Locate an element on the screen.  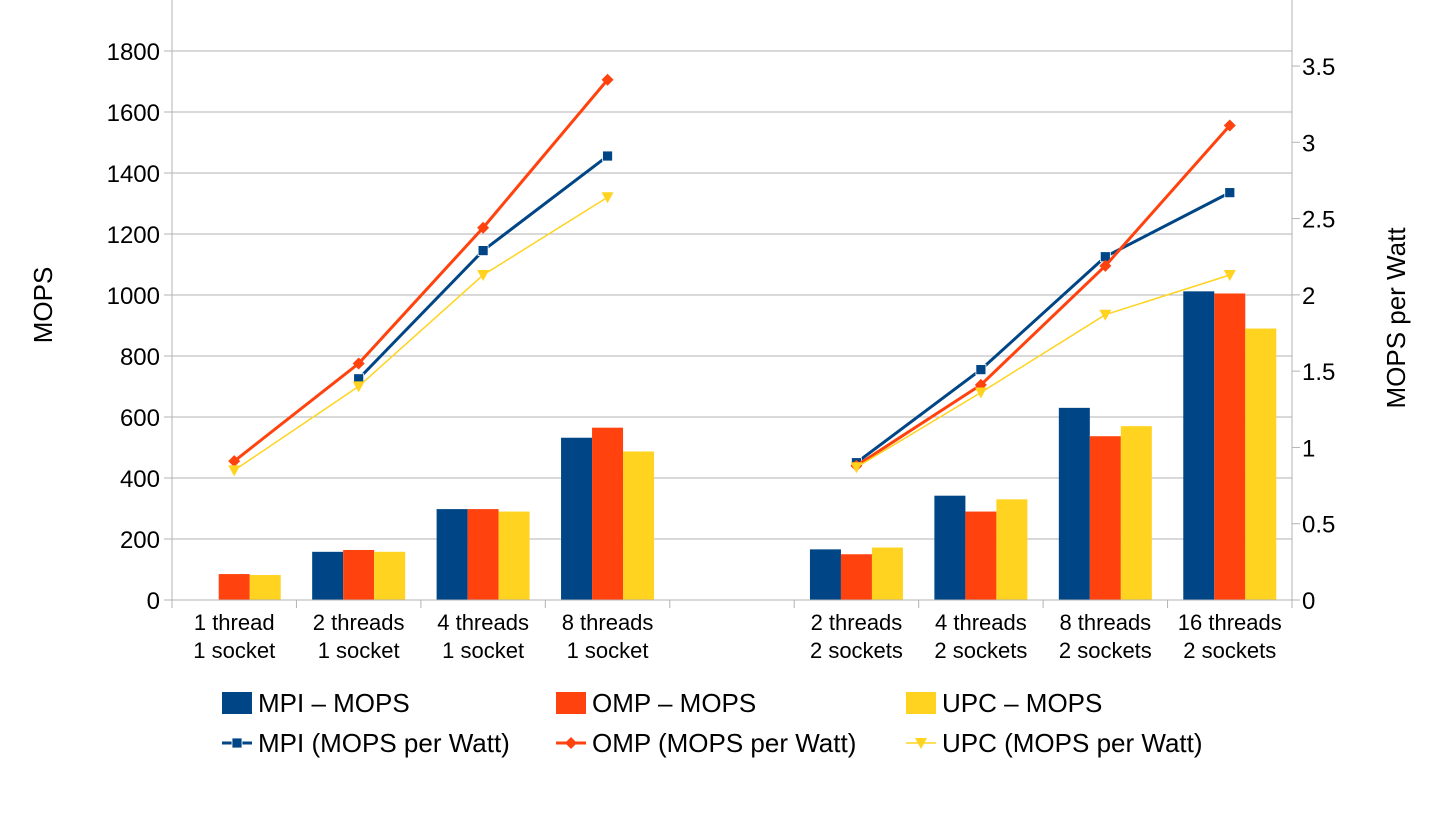
x-tick-label: 1 thread is located at coordinates (234, 622).